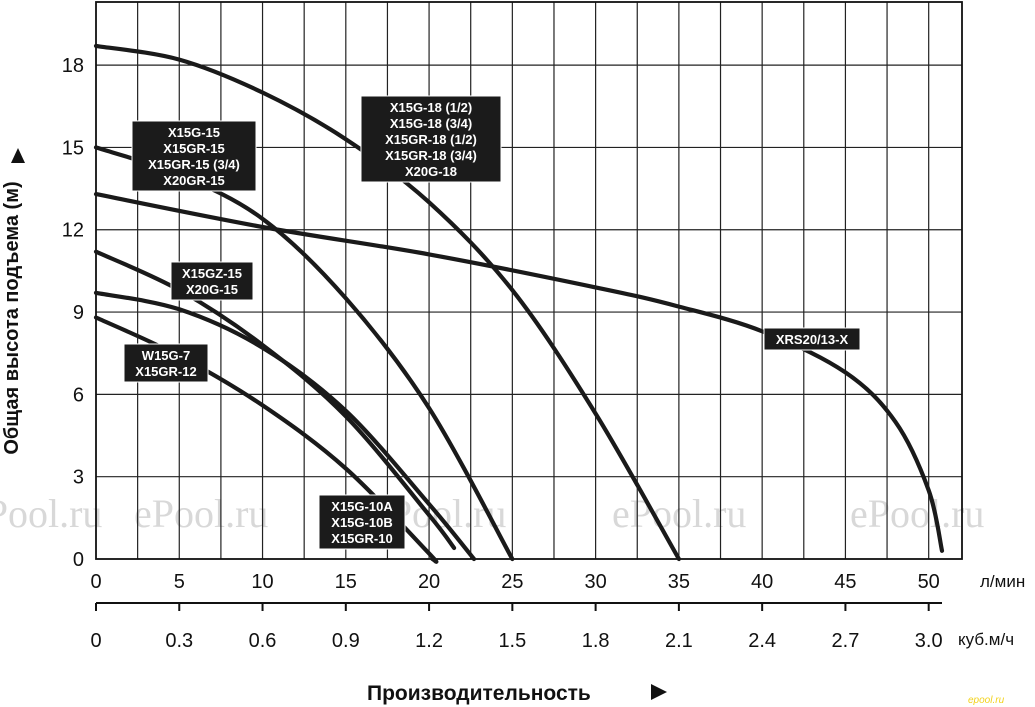 This screenshot has height=707, width=1035. Describe the element at coordinates (194, 132) in the screenshot. I see `curve-label-text: X15G-15` at that location.